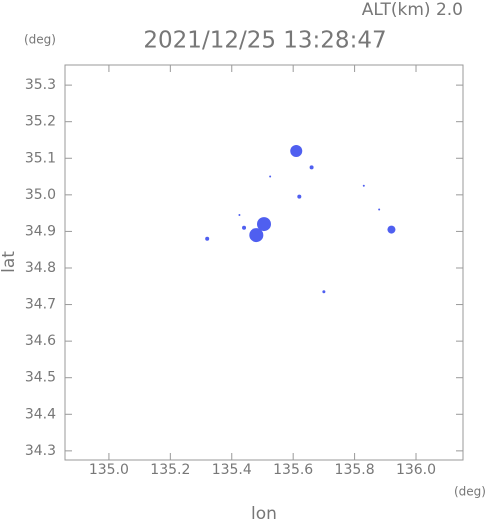  What do you see at coordinates (40, 122) in the screenshot?
I see `y-tick-label: 35.2` at bounding box center [40, 122].